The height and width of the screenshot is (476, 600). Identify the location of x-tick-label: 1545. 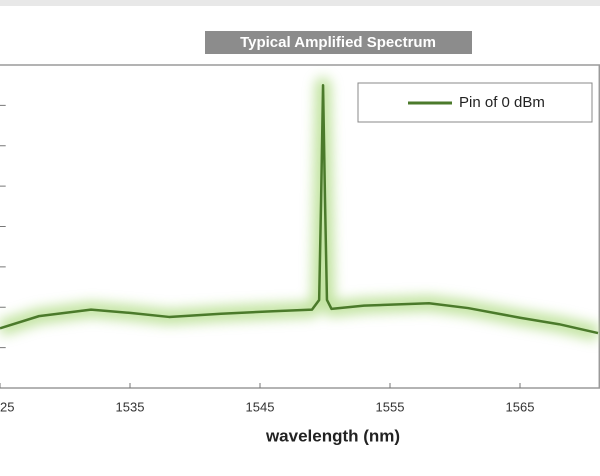
(260, 406).